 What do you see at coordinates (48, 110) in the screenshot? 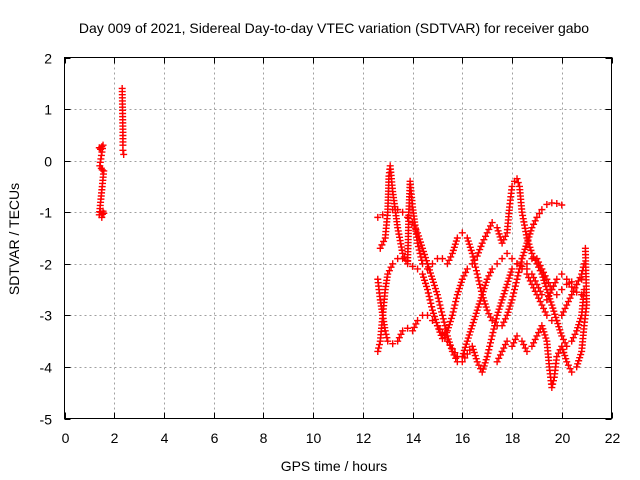
I see `y-tick-label: 1` at bounding box center [48, 110].